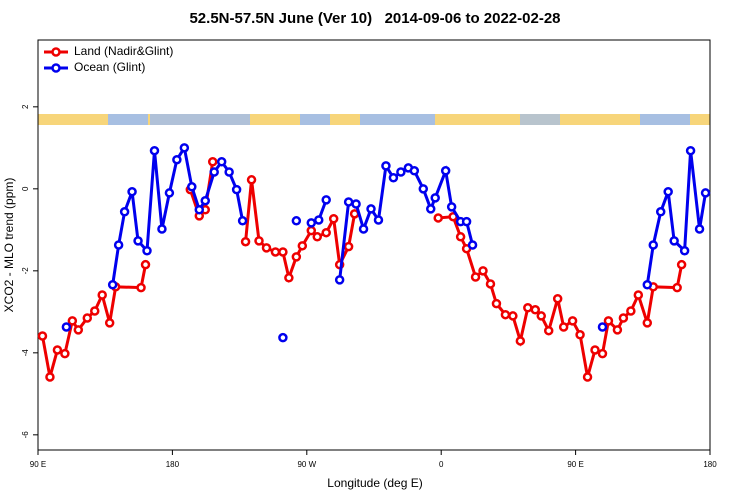  Describe the element at coordinates (25, 188) in the screenshot. I see `y-tick-label: 0` at that location.